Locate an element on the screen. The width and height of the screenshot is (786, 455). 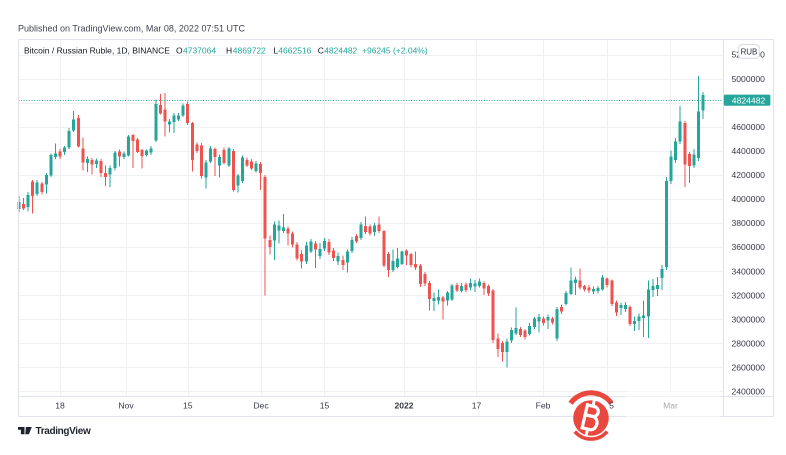
svg-text: C is located at coordinates (321, 51).